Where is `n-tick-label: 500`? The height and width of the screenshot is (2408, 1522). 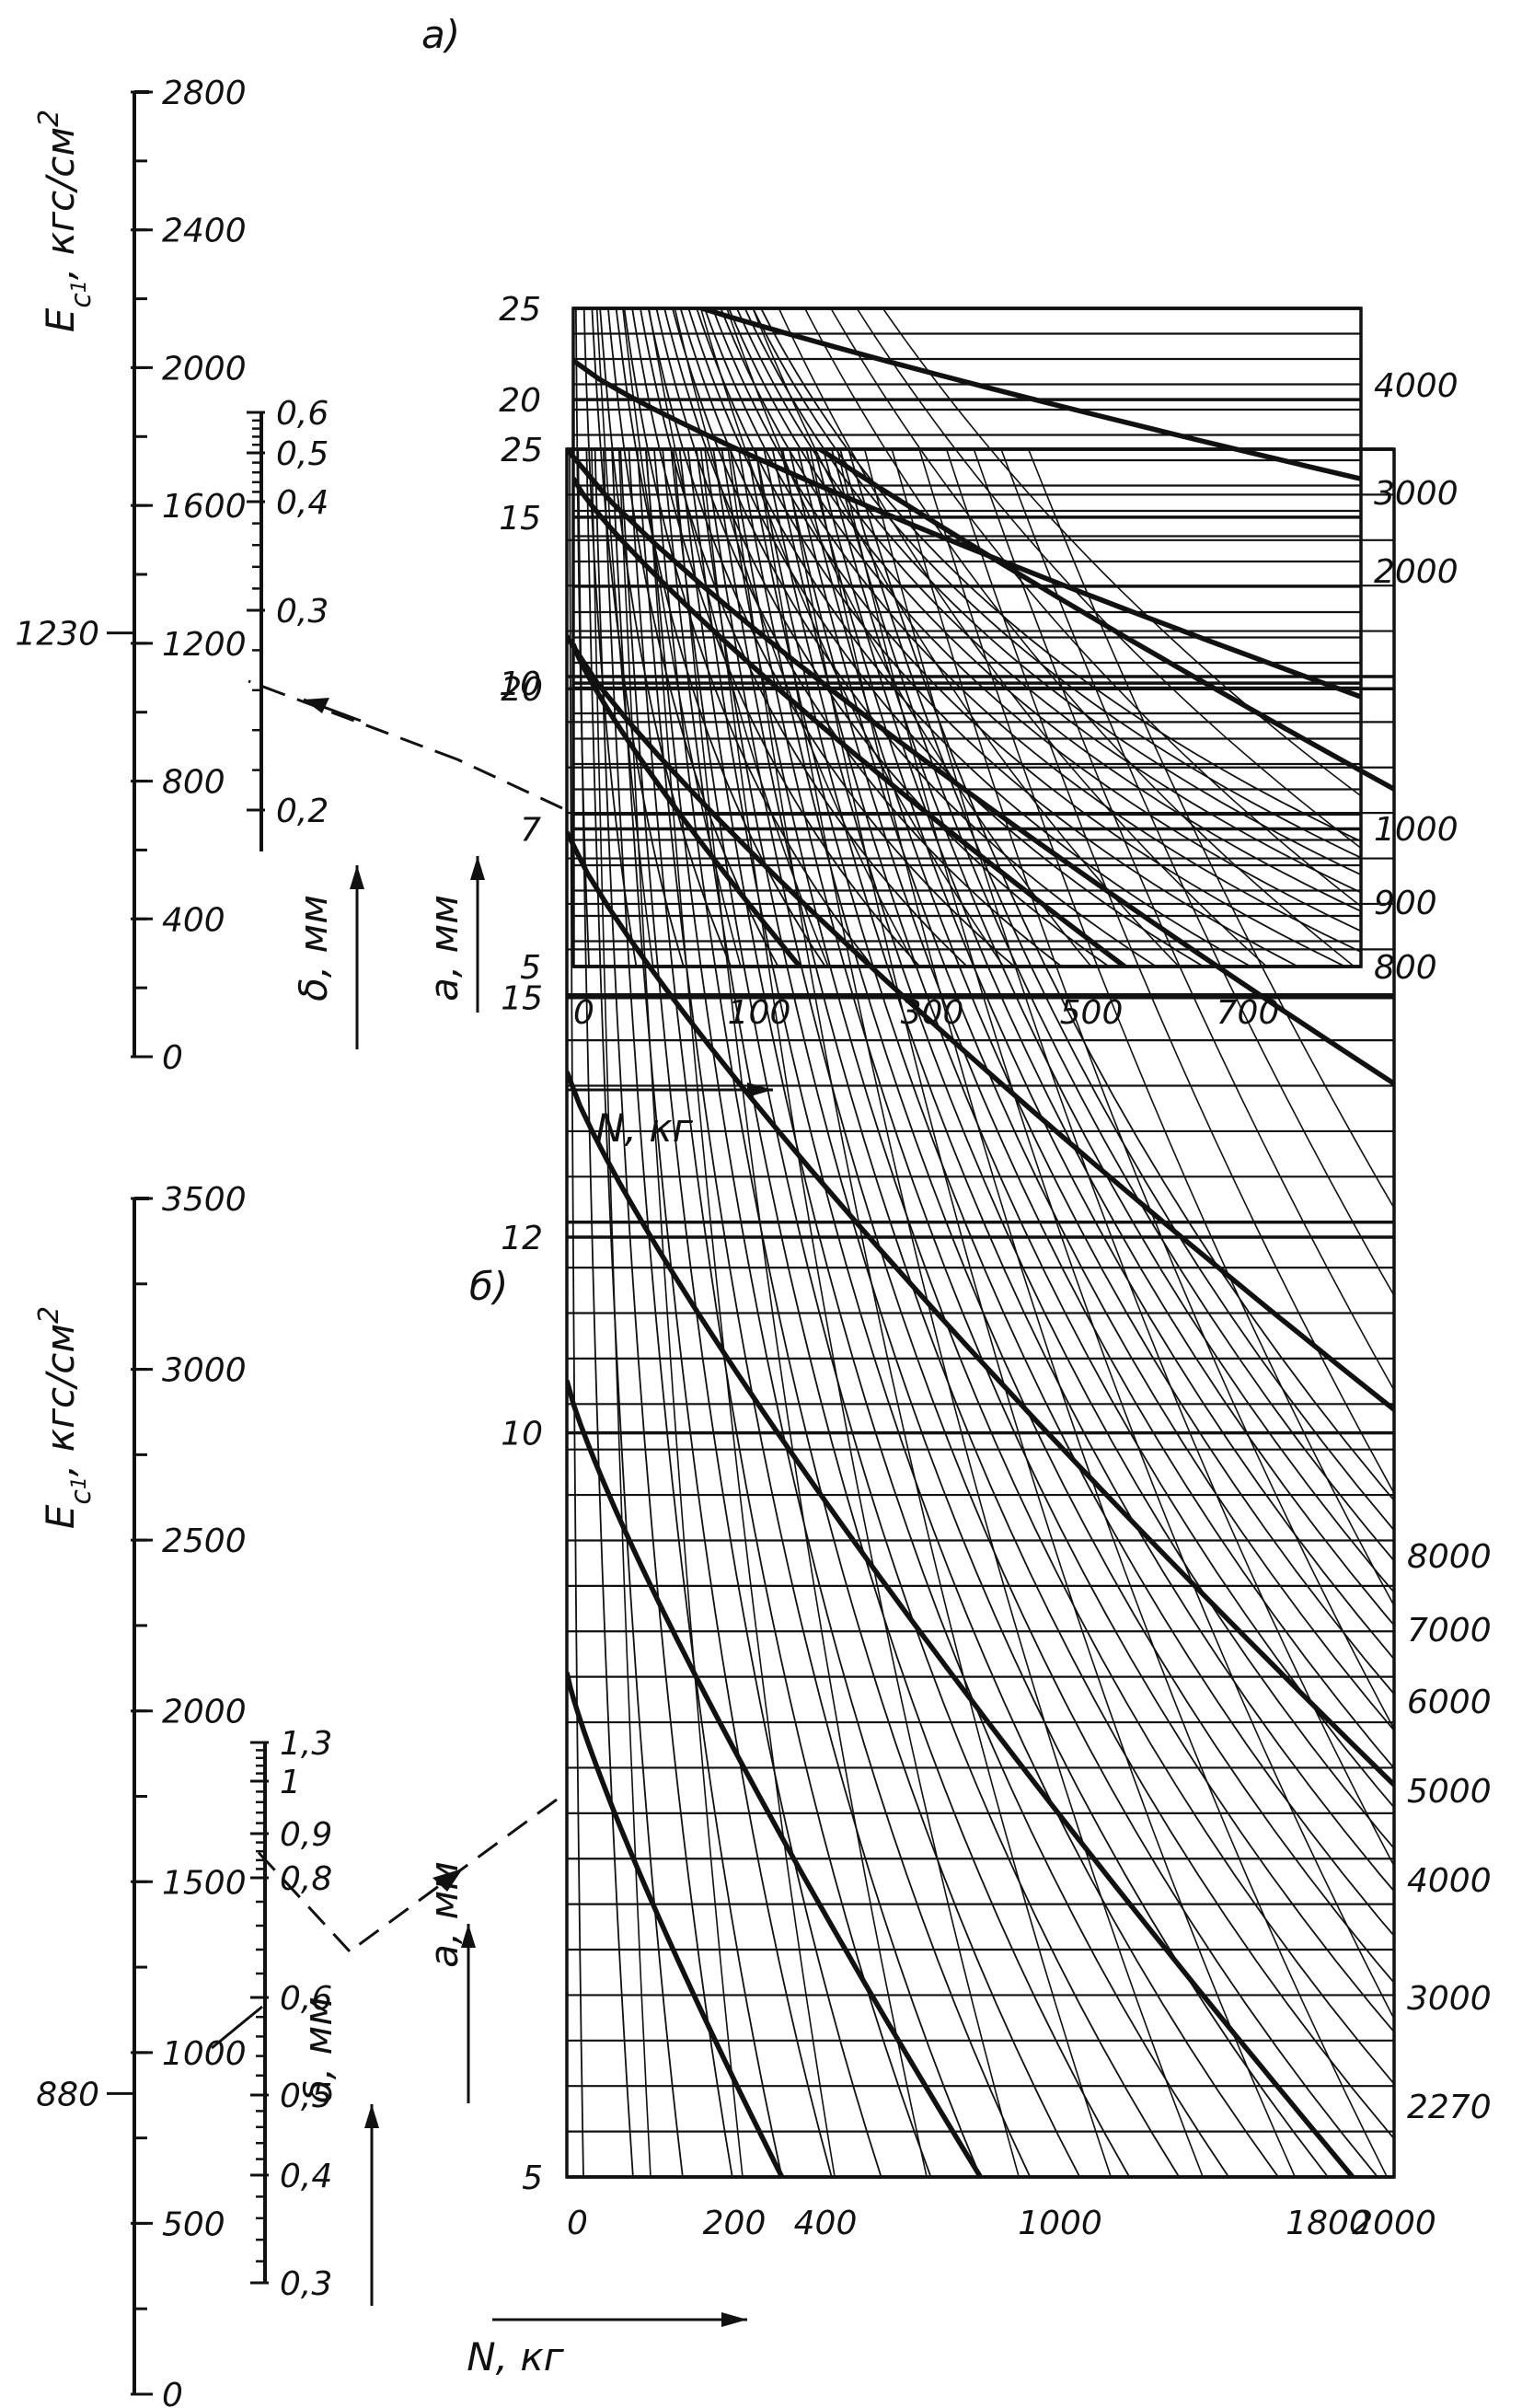 n-tick-label: 500 is located at coordinates (1092, 1013).